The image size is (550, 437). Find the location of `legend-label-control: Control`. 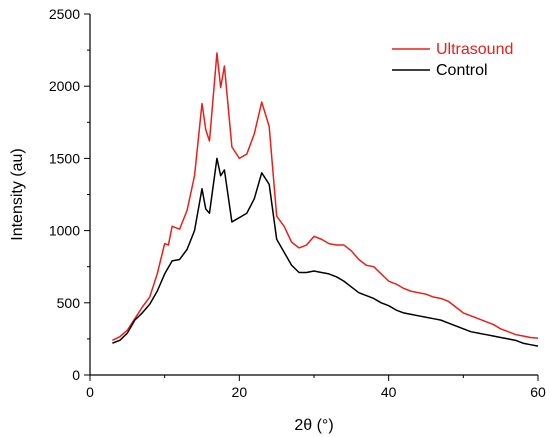

legend-label-control: Control is located at coordinates (462, 70).